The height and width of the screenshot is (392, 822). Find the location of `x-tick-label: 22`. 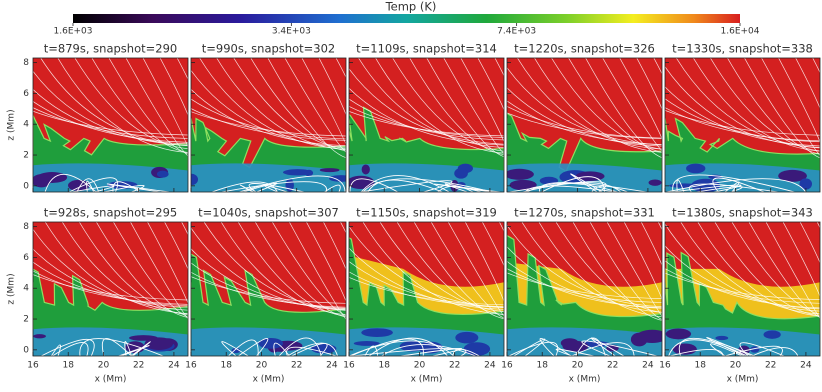

x-tick-label: 22 is located at coordinates (296, 366).